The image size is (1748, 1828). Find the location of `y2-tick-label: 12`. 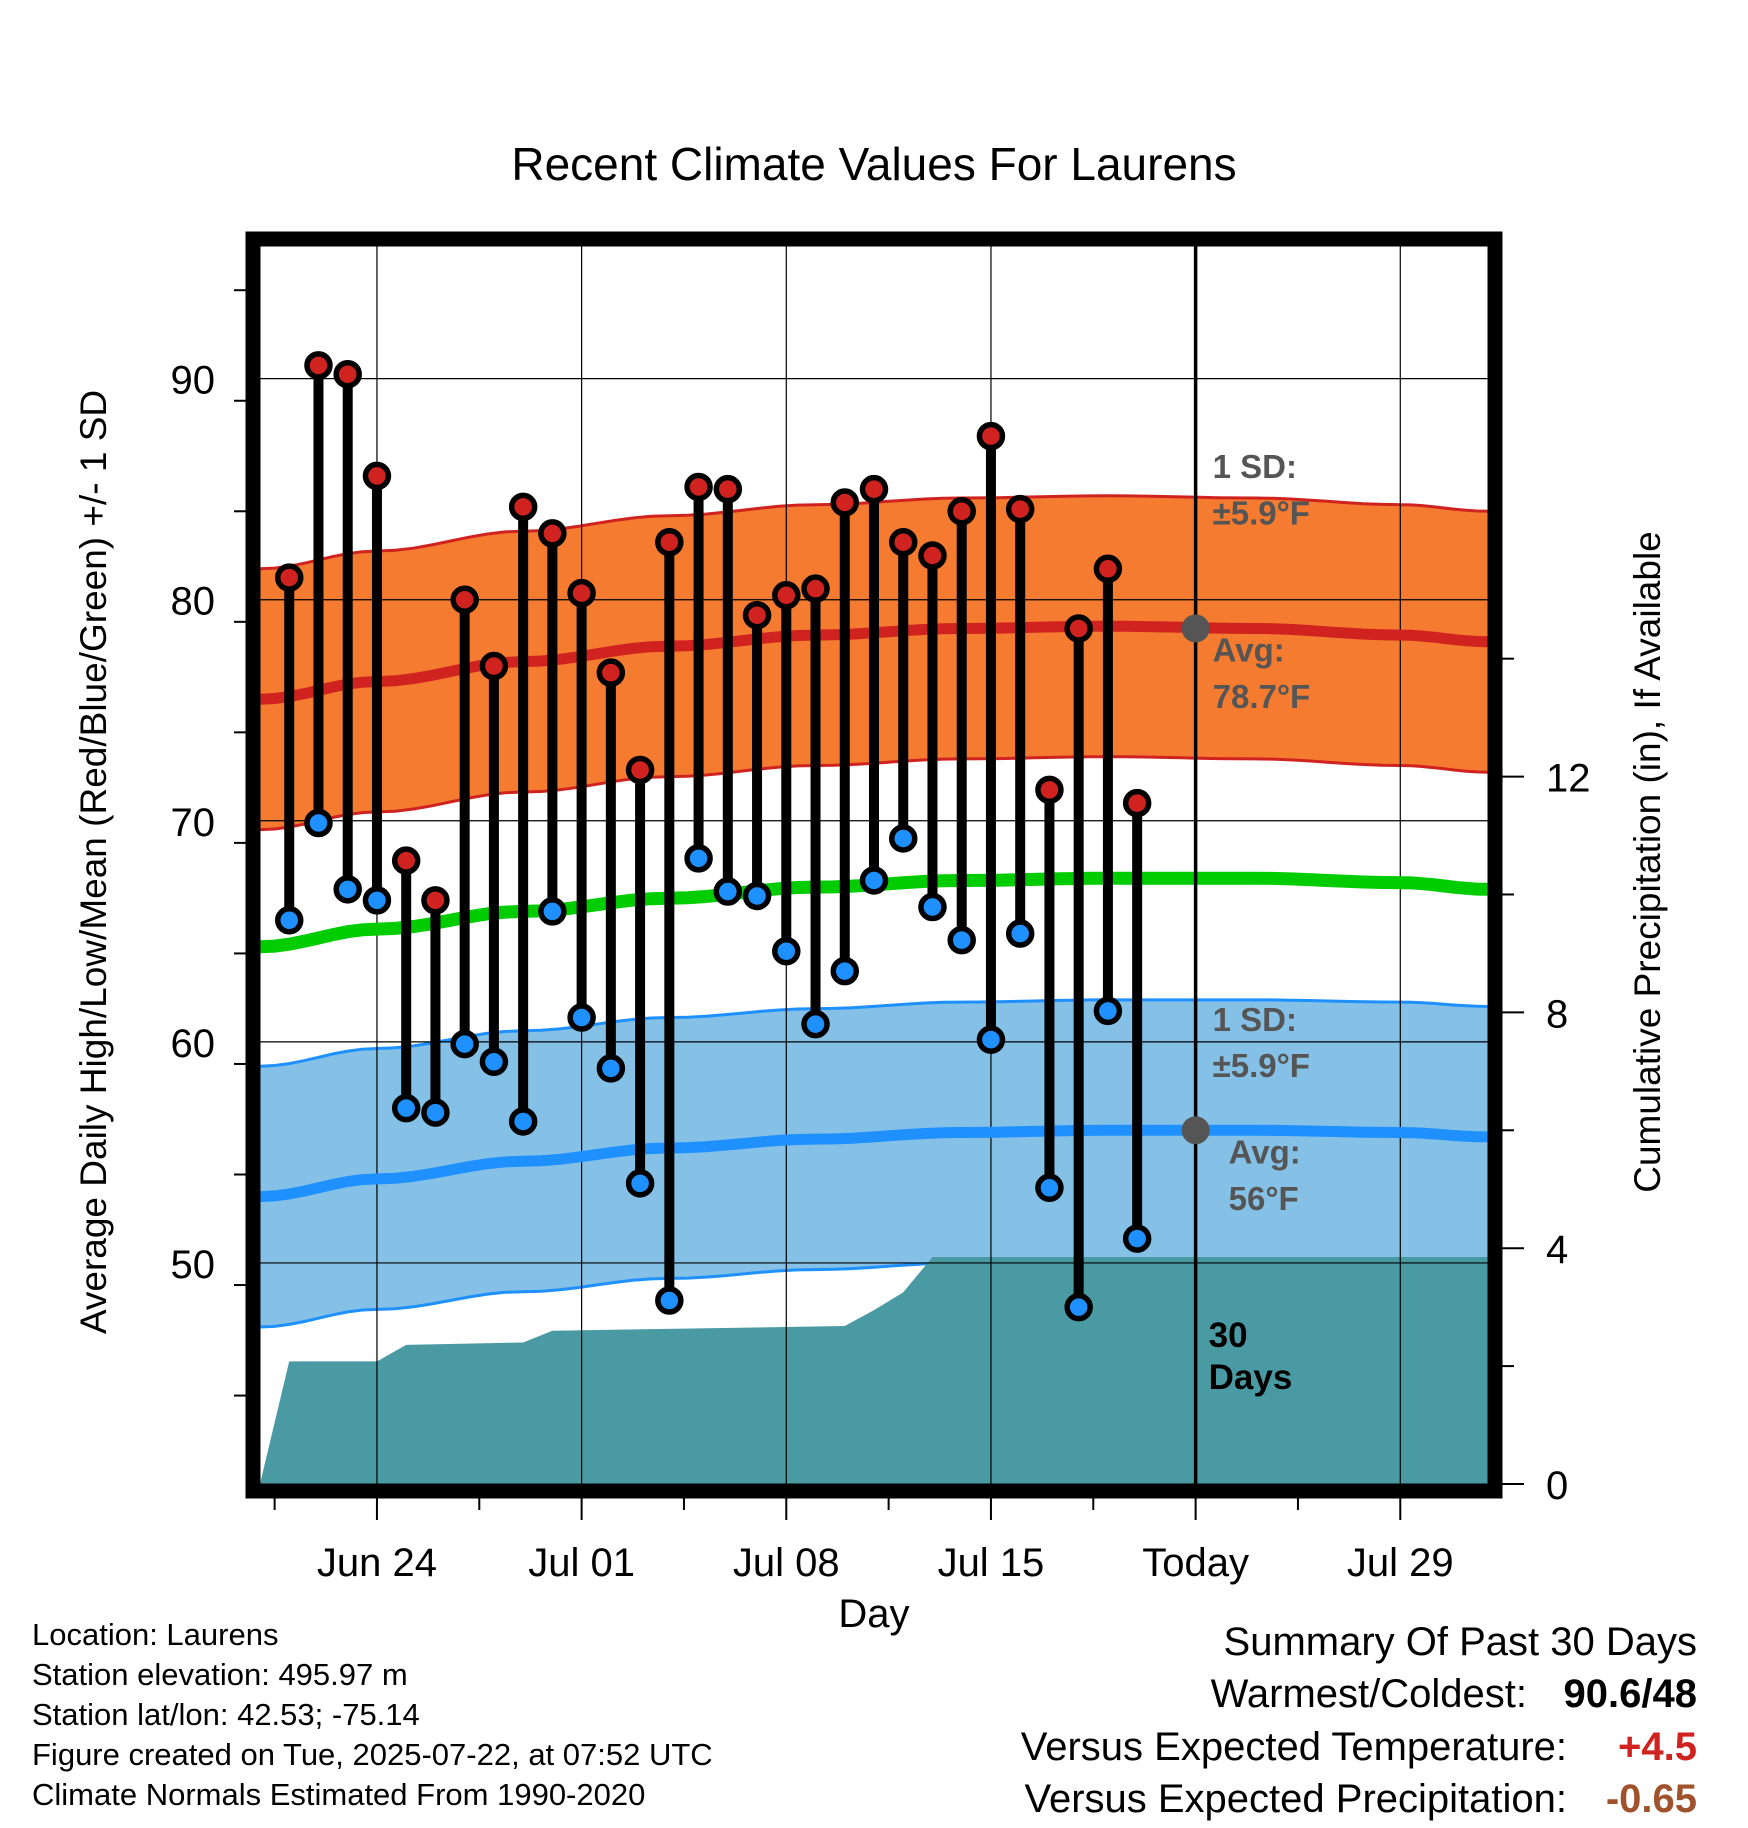

y2-tick-label: 12 is located at coordinates (1568, 779).